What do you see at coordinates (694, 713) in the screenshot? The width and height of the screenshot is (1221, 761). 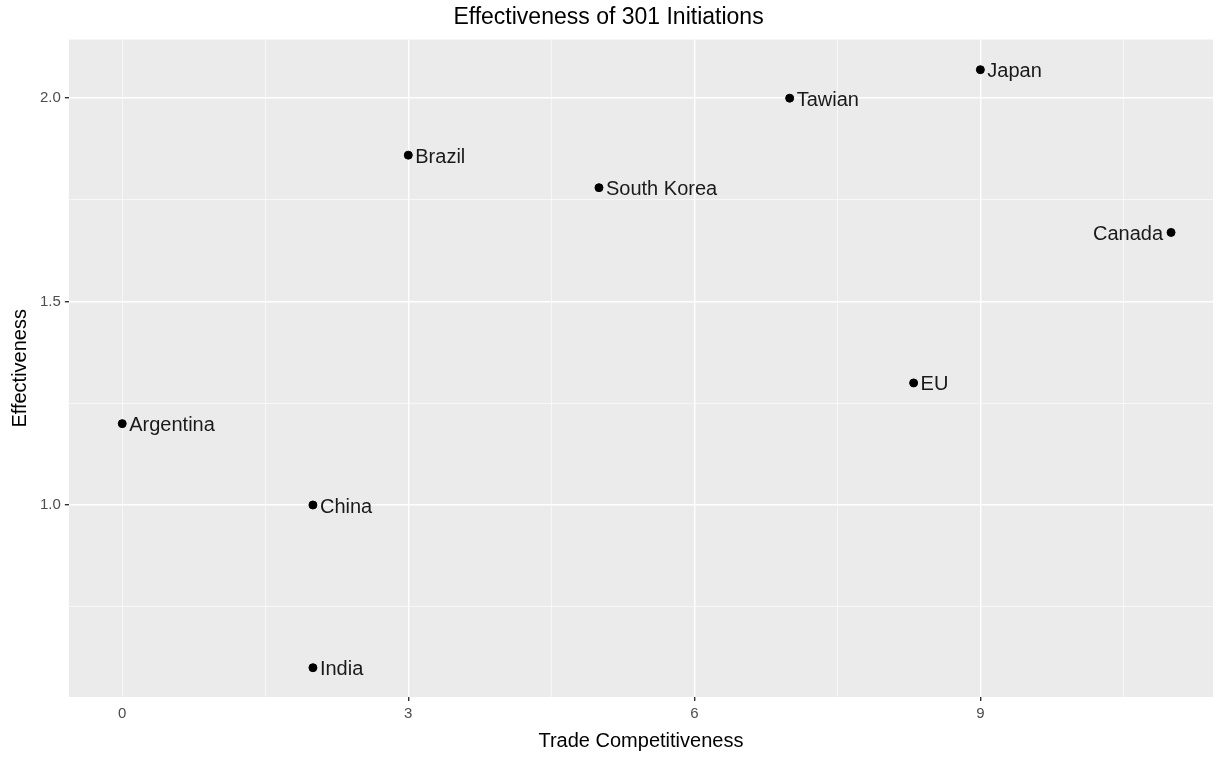 I see `x-tick-label: 6` at bounding box center [694, 713].